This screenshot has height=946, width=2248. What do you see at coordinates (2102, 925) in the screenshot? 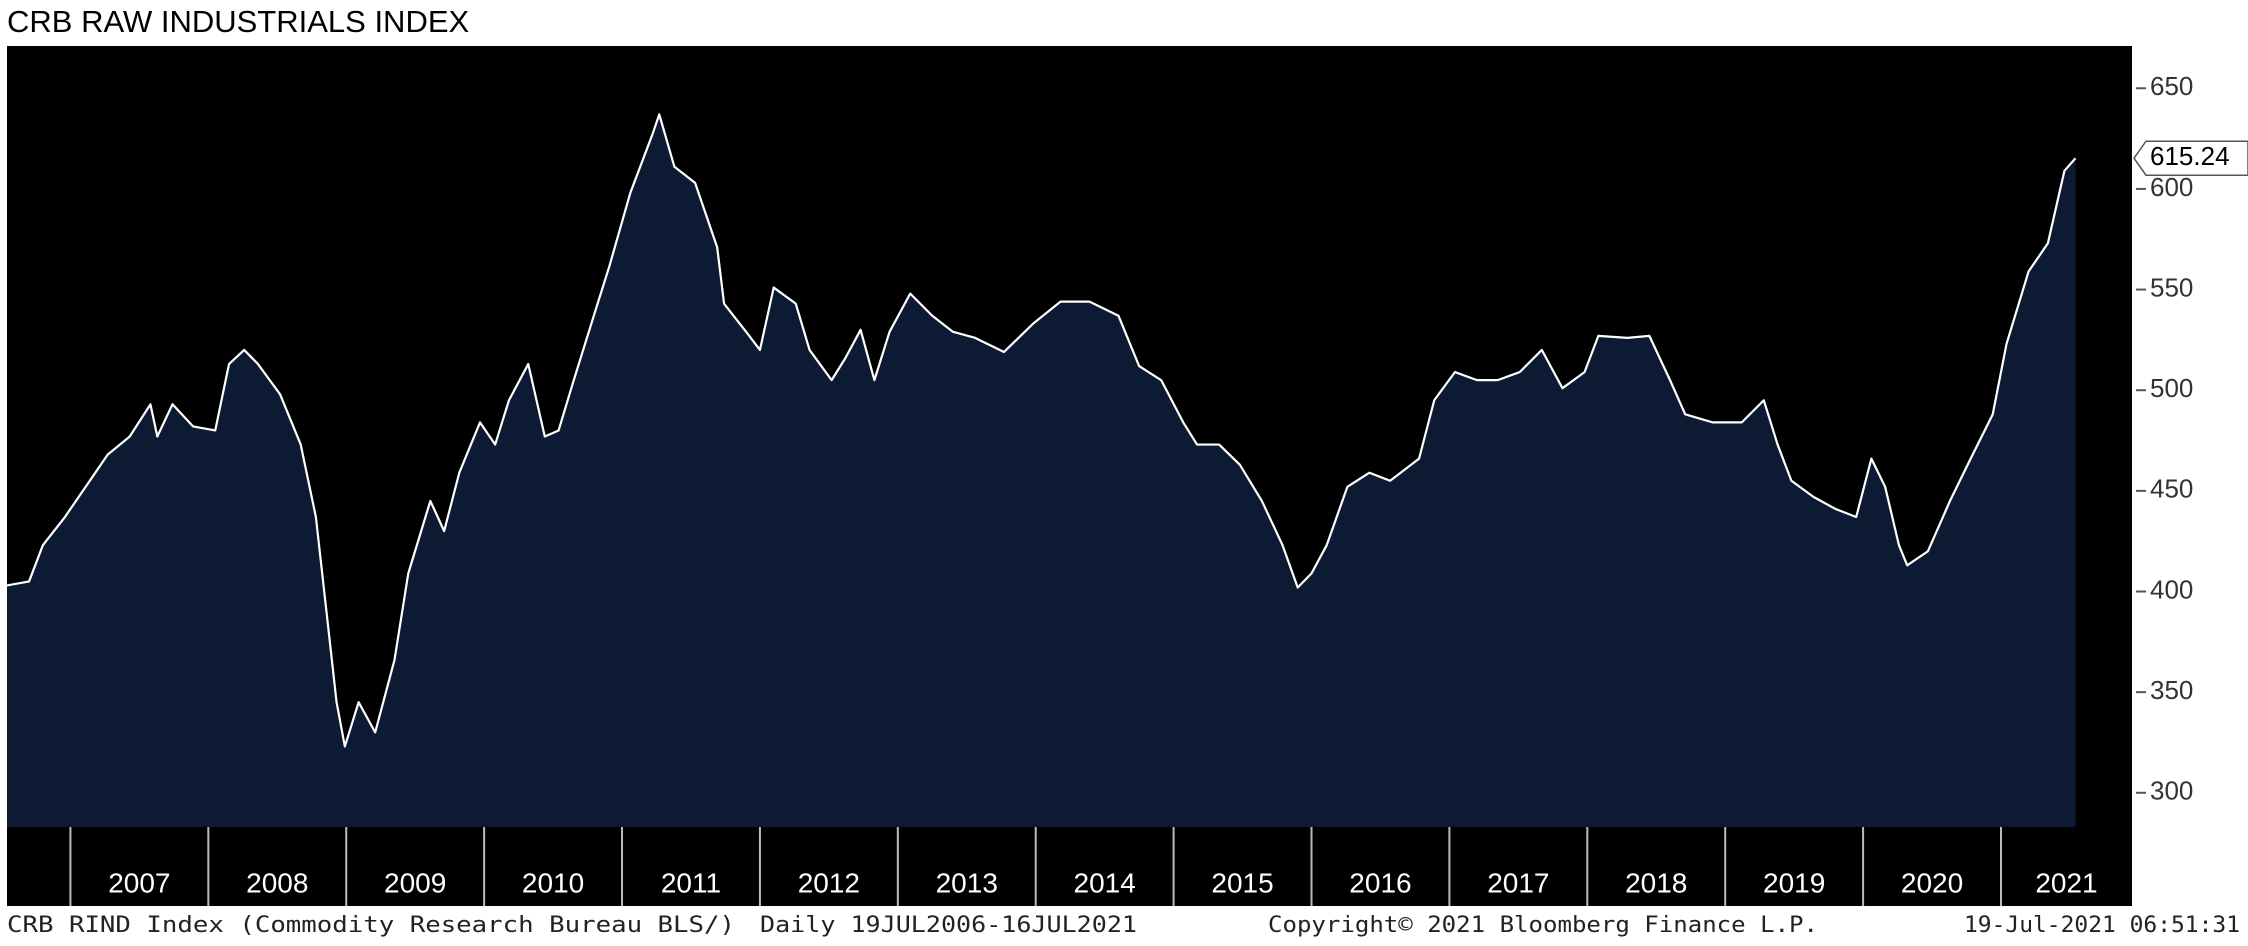
I see `footer-timestamp: 19-Jul-2021 06:51:31` at bounding box center [2102, 925].